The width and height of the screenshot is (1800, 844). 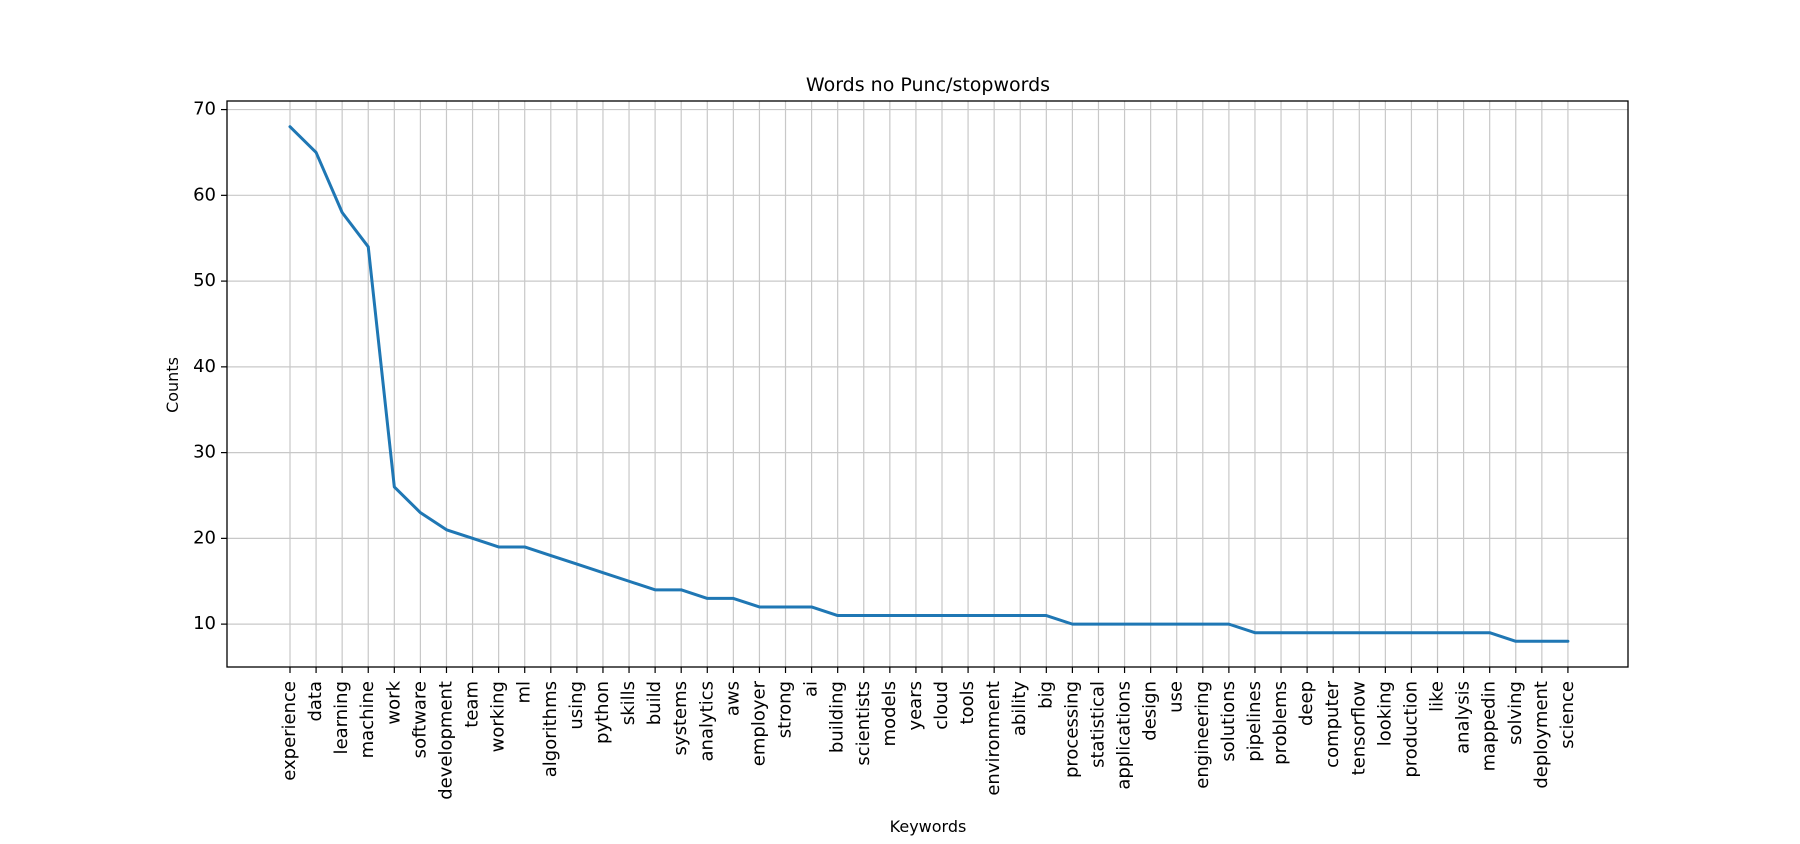 I want to click on y-tick-label: 20, so click(x=204, y=537).